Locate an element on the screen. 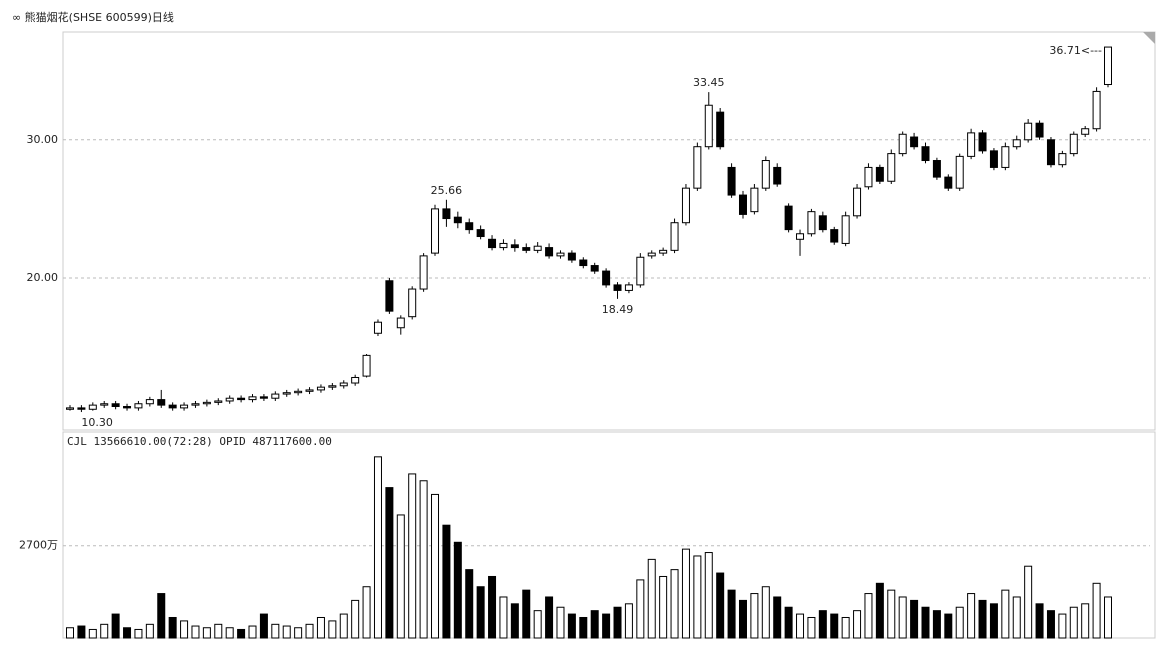 This screenshot has width=1163, height=654. annotation: 36.71<--- is located at coordinates (1075, 50).